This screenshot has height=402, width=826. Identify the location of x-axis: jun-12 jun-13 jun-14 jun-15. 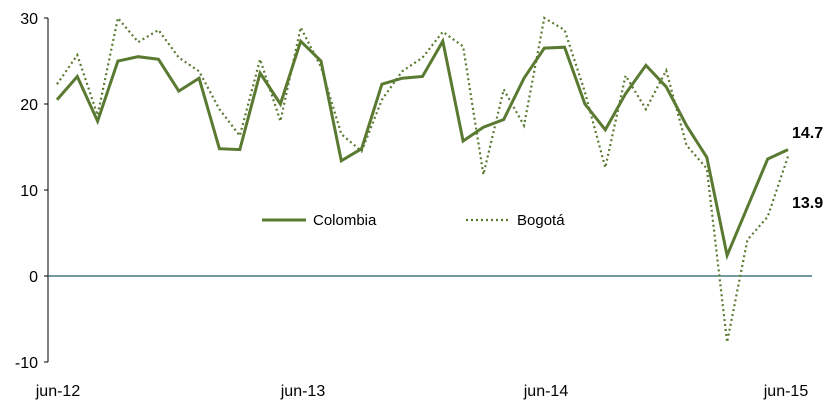
(422, 391).